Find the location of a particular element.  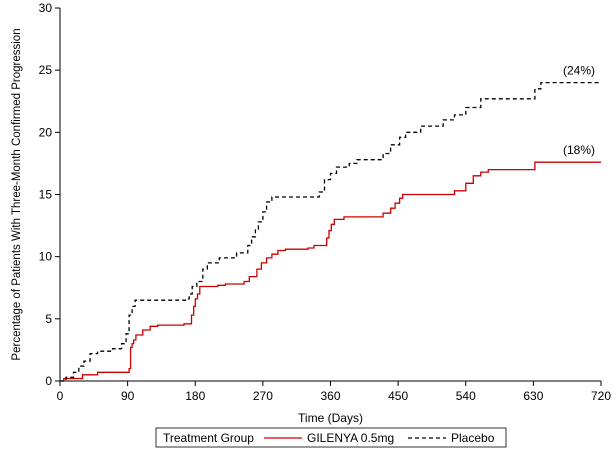

x-tick-label: 450 is located at coordinates (398, 396).